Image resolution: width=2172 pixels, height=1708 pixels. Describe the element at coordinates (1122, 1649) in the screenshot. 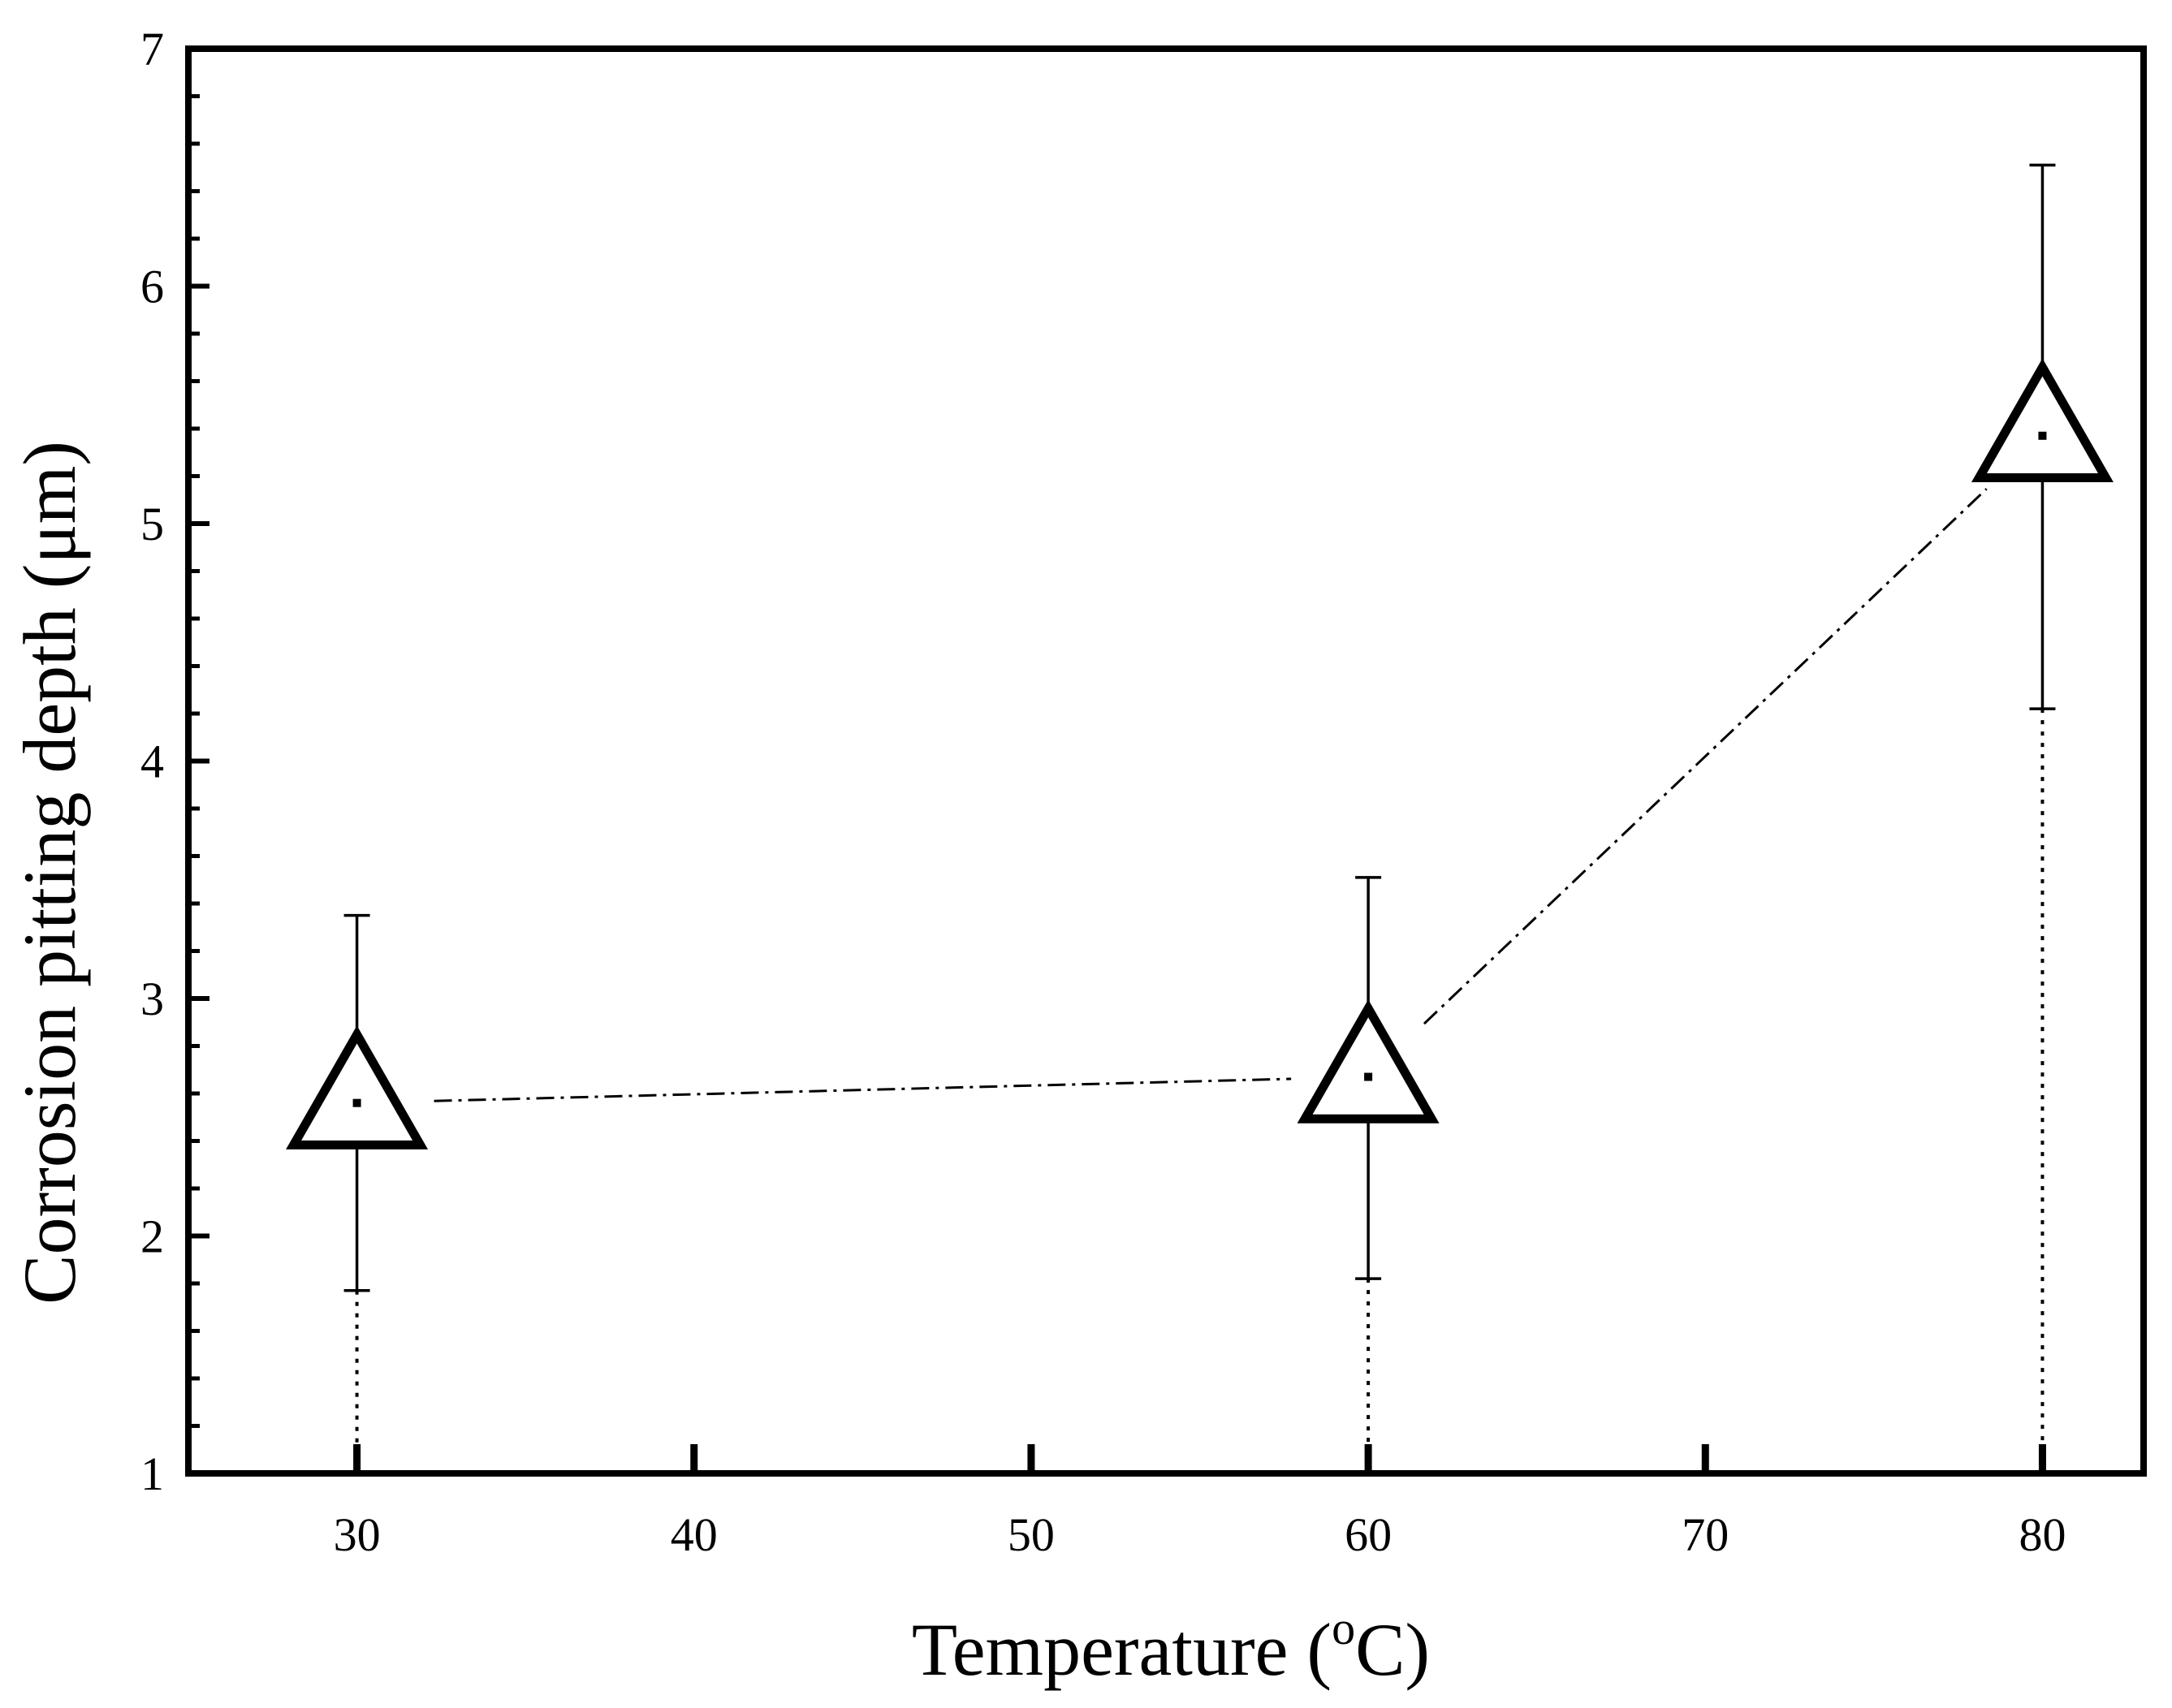

I see `x-axis-title-main: Temperature (` at that location.